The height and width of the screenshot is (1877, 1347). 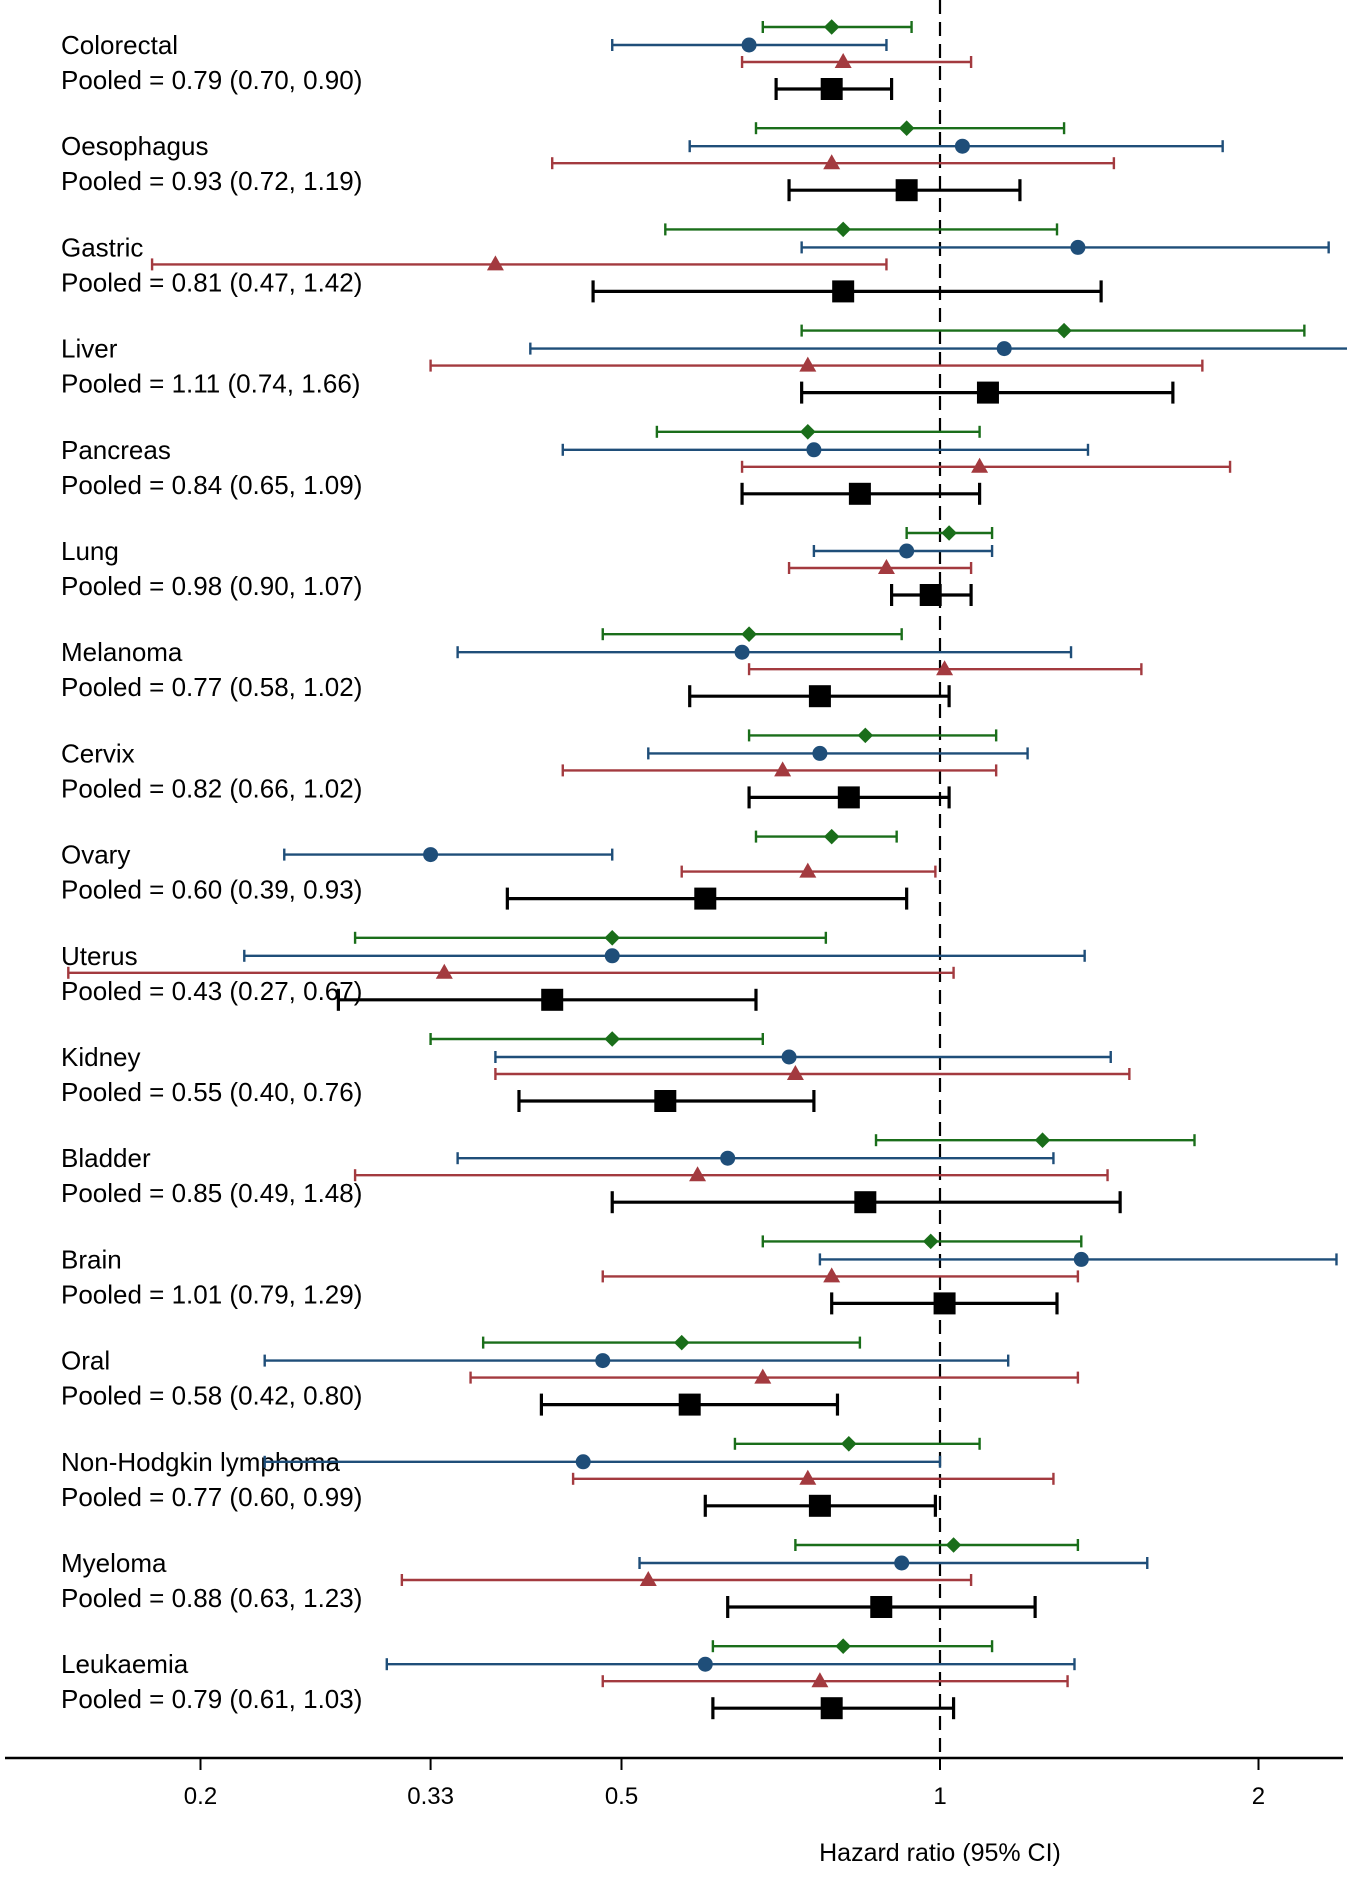 I want to click on point-green-diamond-cervix, so click(x=865, y=735).